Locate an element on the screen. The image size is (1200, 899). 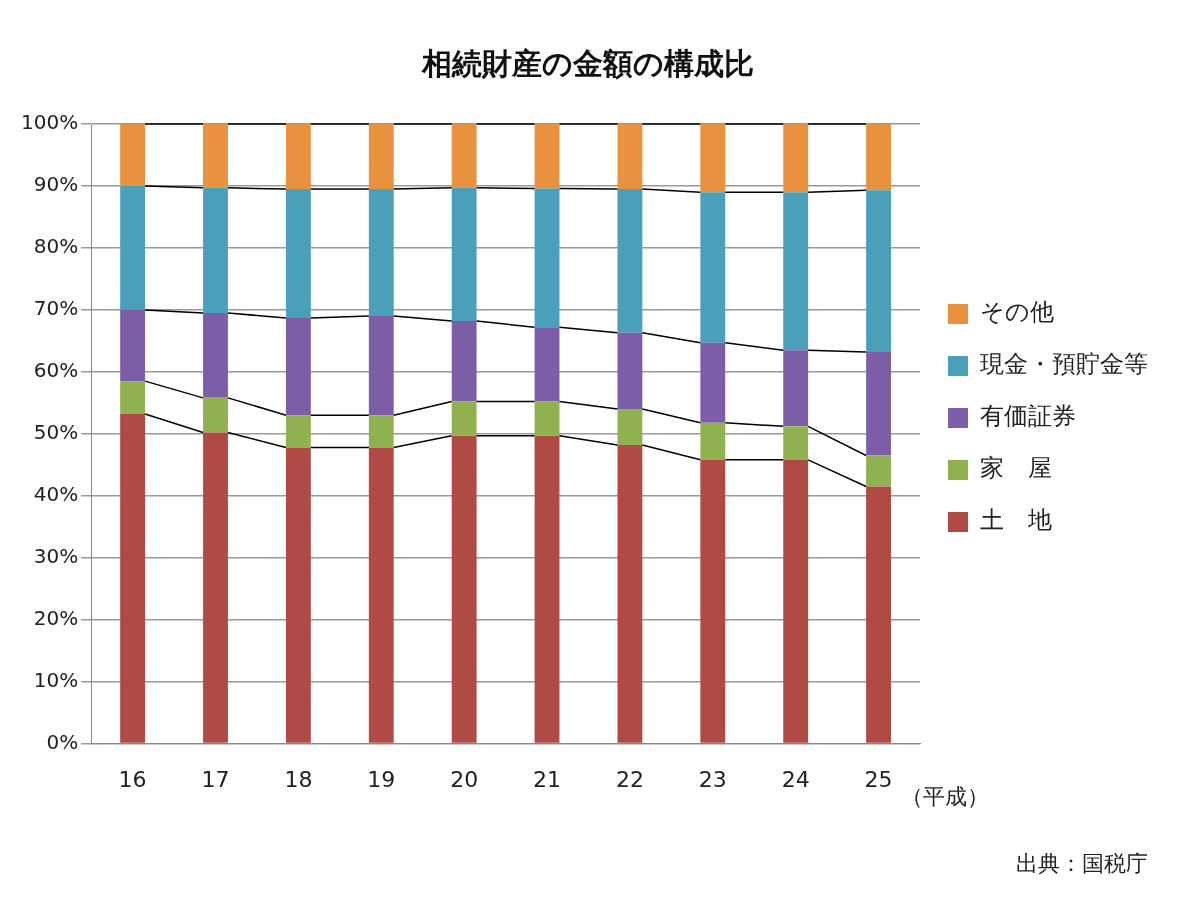
y-tick-label: 30% is located at coordinates (56, 555).